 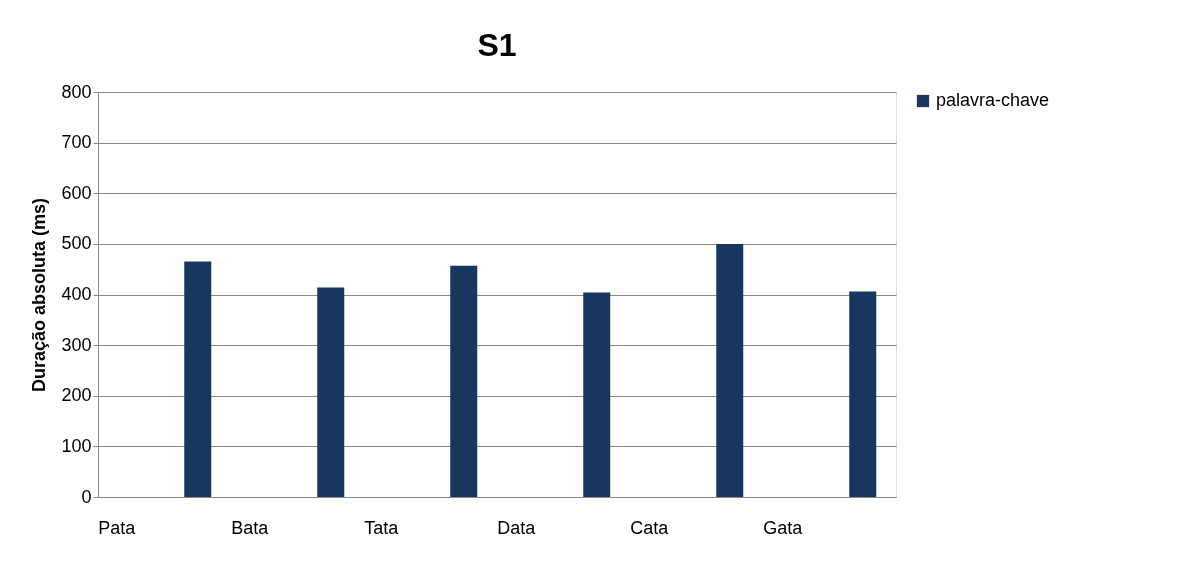 I want to click on legend-label: palavra-chave, so click(x=993, y=100).